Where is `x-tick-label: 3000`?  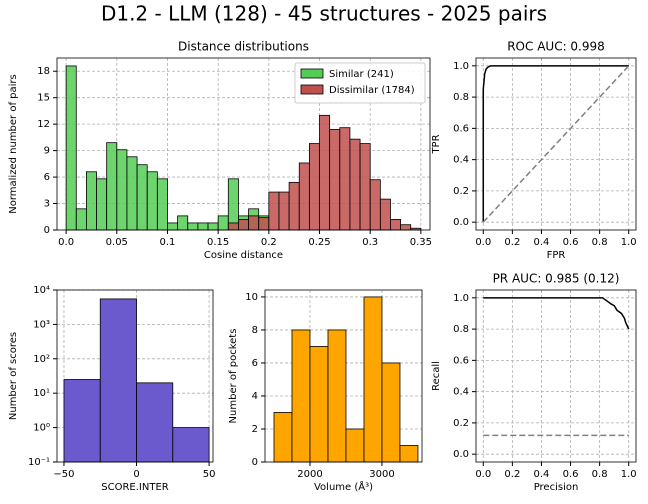
x-tick-label: 3000 is located at coordinates (381, 474).